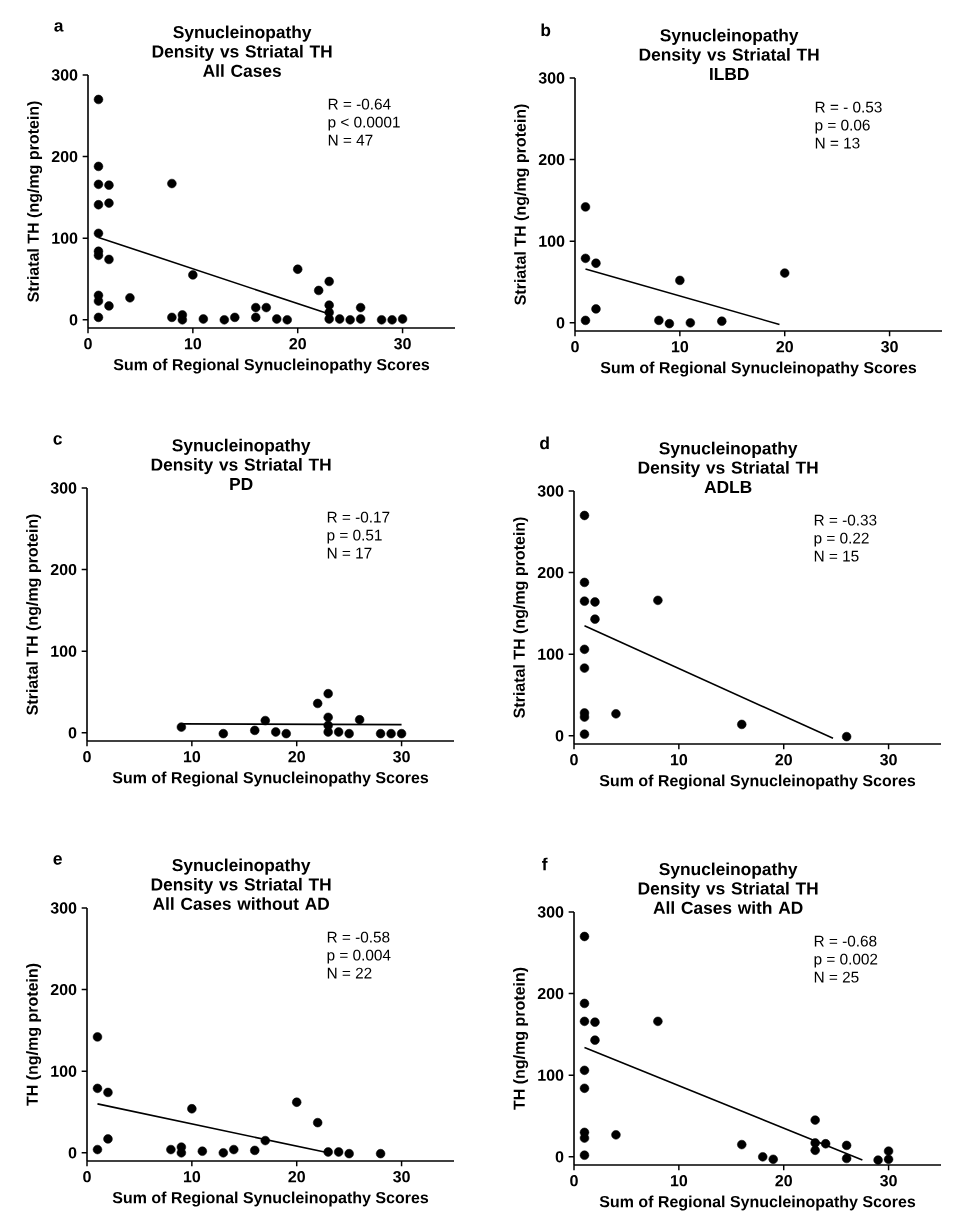  I want to click on annotation: p = 0.22, so click(841, 539).